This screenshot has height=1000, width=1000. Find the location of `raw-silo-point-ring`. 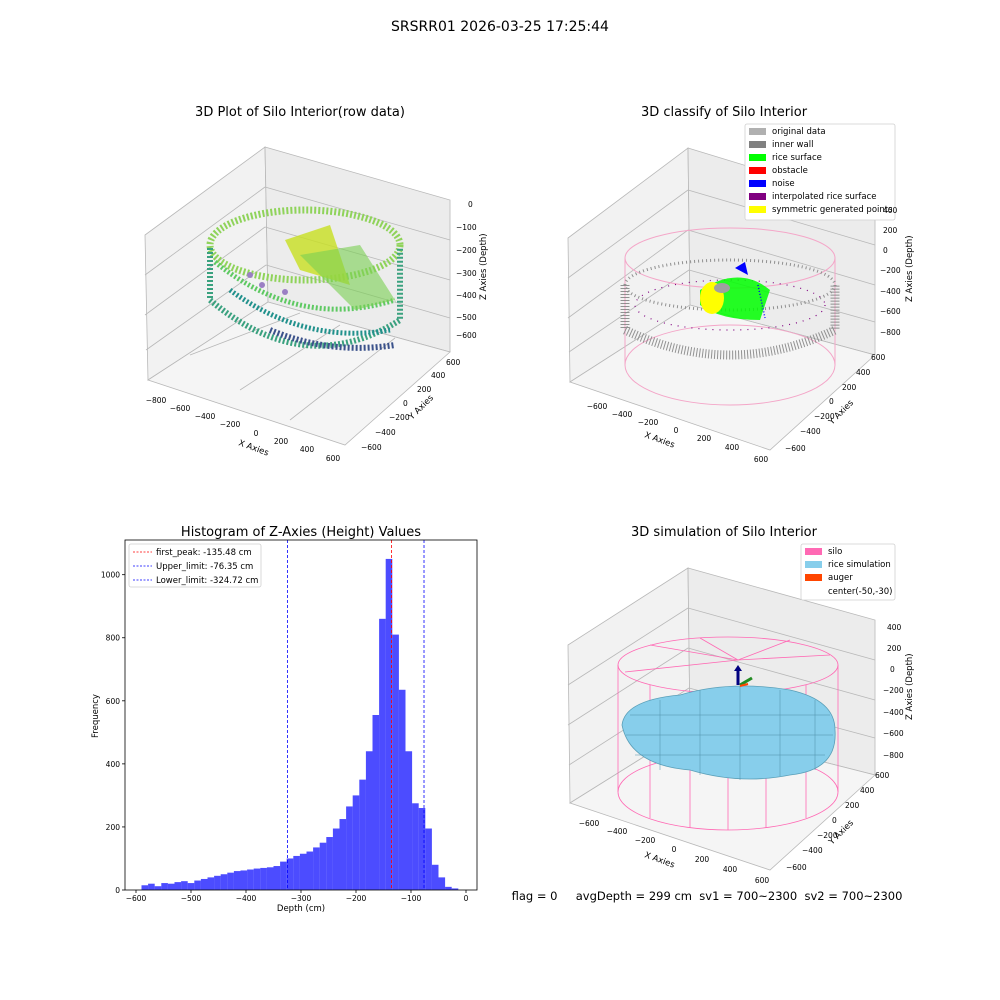

raw-silo-point-ring is located at coordinates (305, 278).